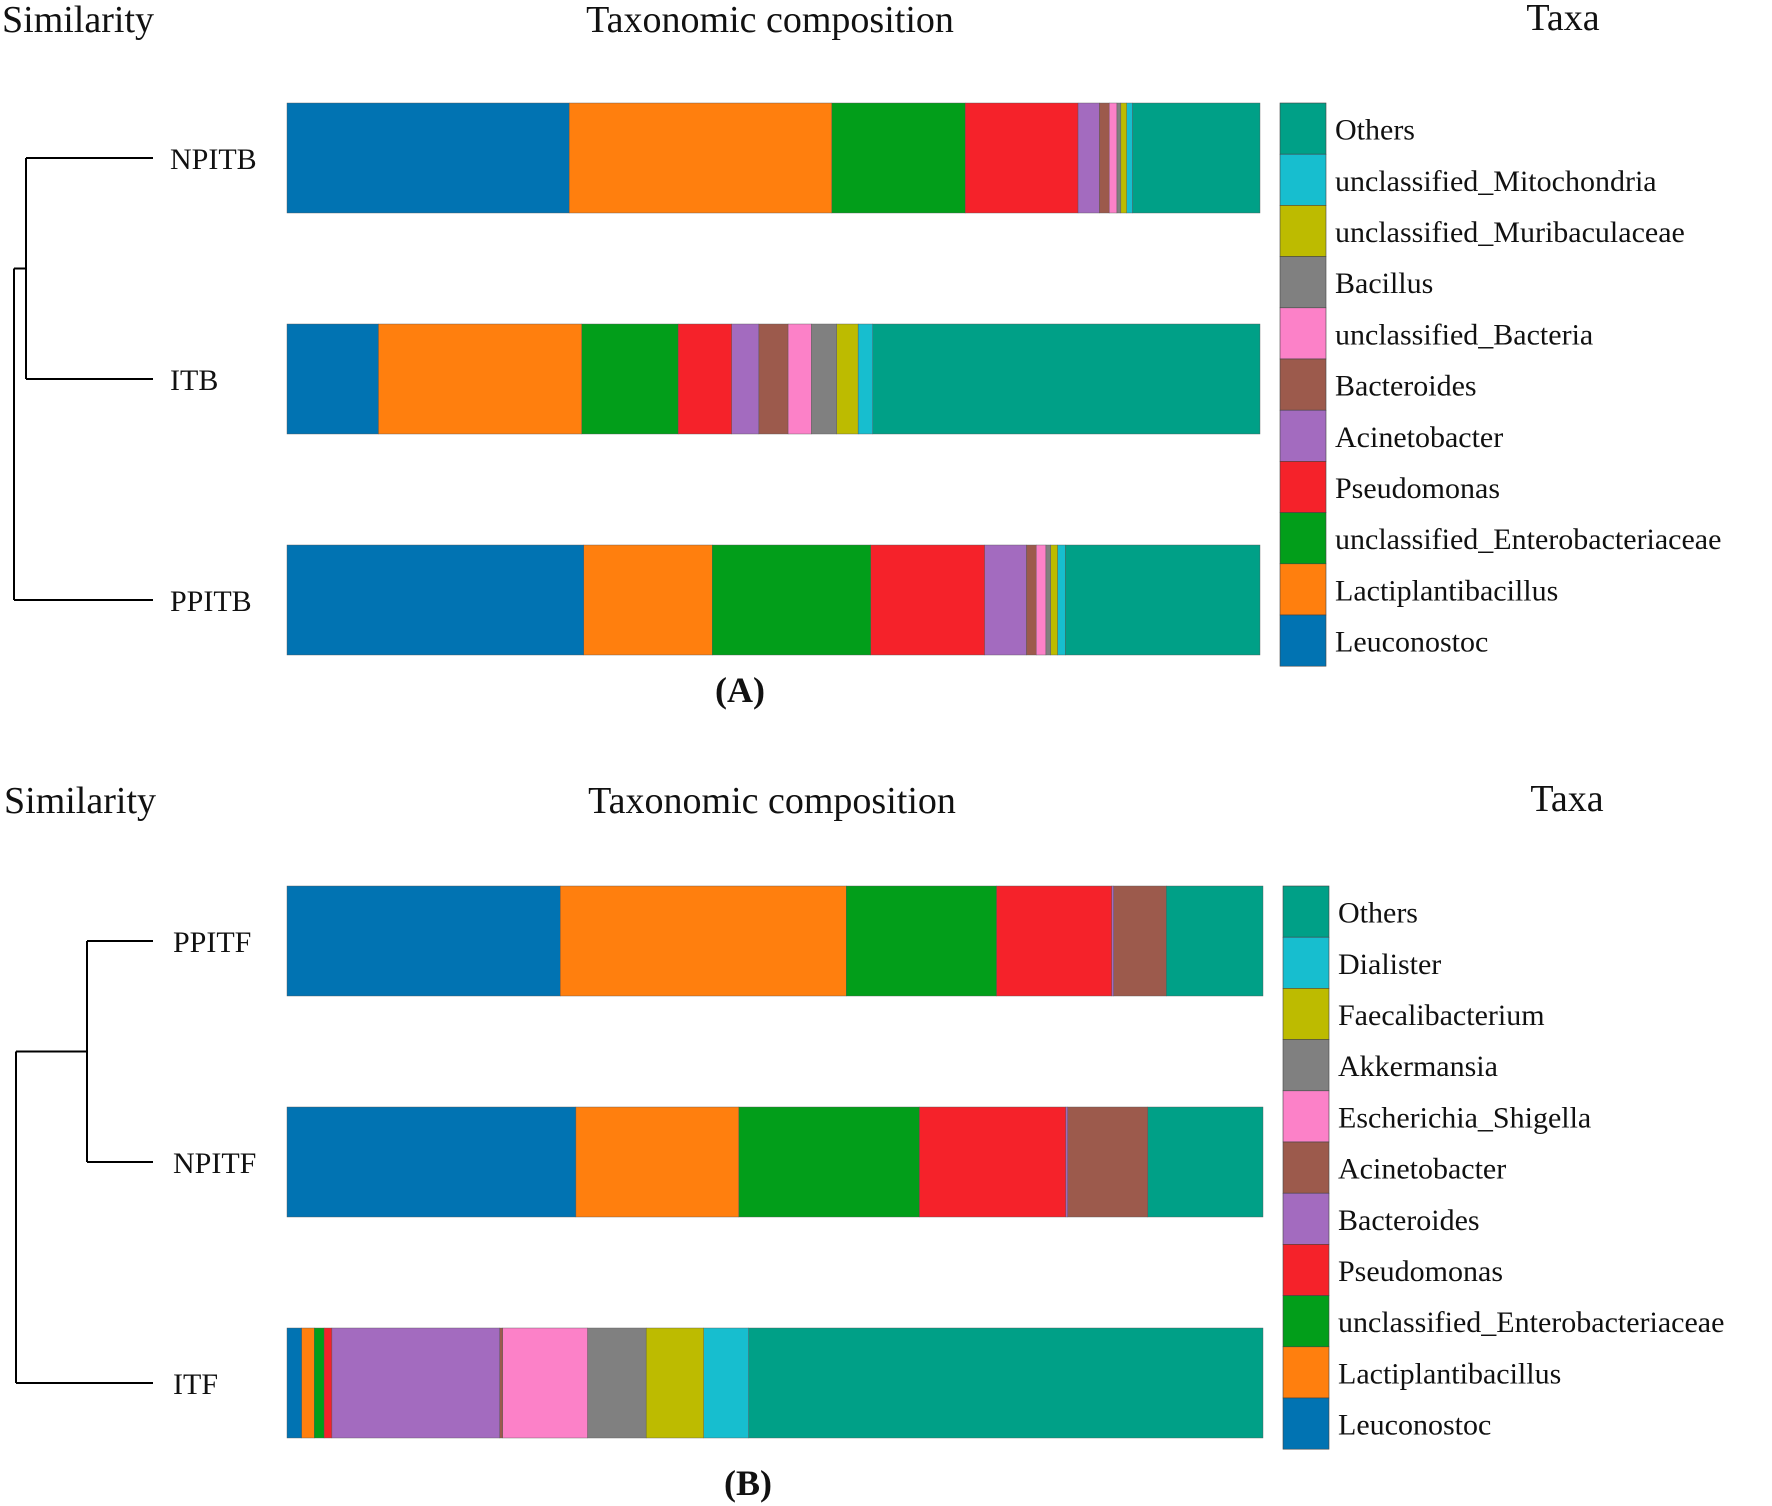  What do you see at coordinates (772, 801) in the screenshot?
I see `composition-header: Taxonomic composition` at bounding box center [772, 801].